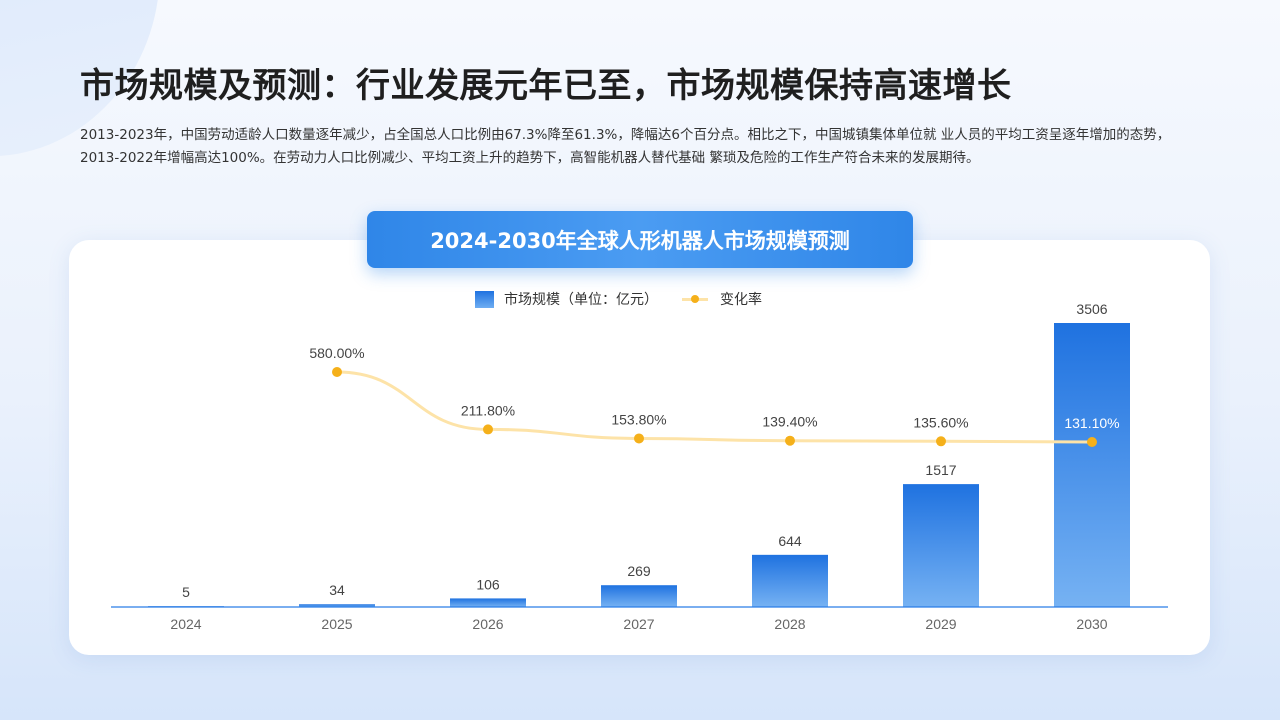 The width and height of the screenshot is (1280, 720). What do you see at coordinates (1092, 465) in the screenshot?
I see `bar-2030` at bounding box center [1092, 465].